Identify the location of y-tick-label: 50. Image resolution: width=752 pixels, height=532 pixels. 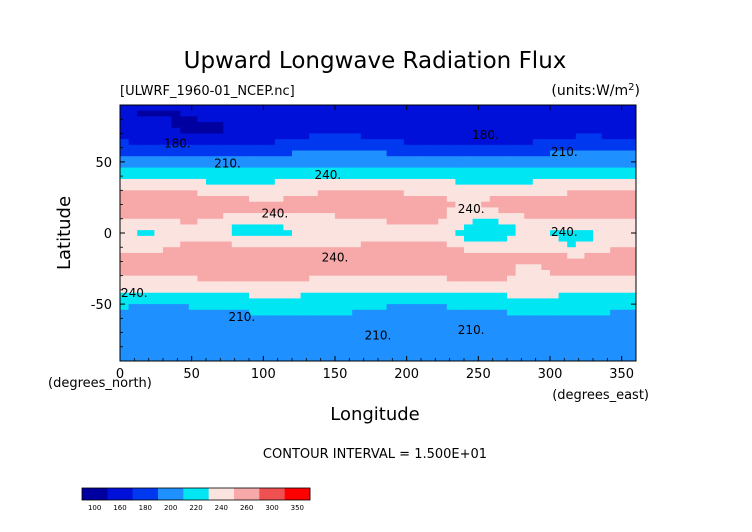
(103, 163).